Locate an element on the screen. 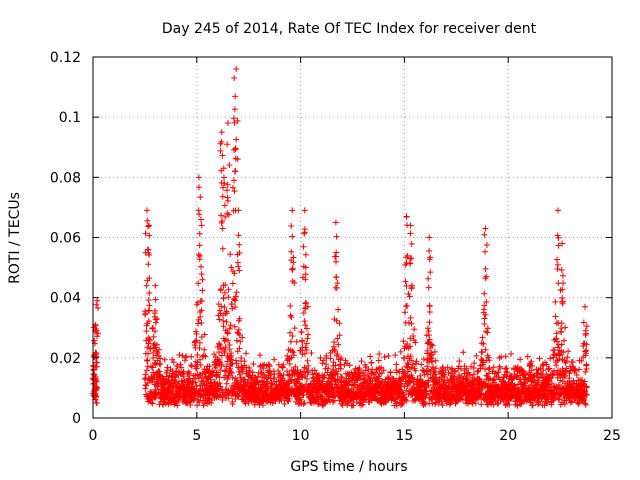 Image resolution: width=640 pixels, height=480 pixels. x-tick-label: 25 is located at coordinates (612, 436).